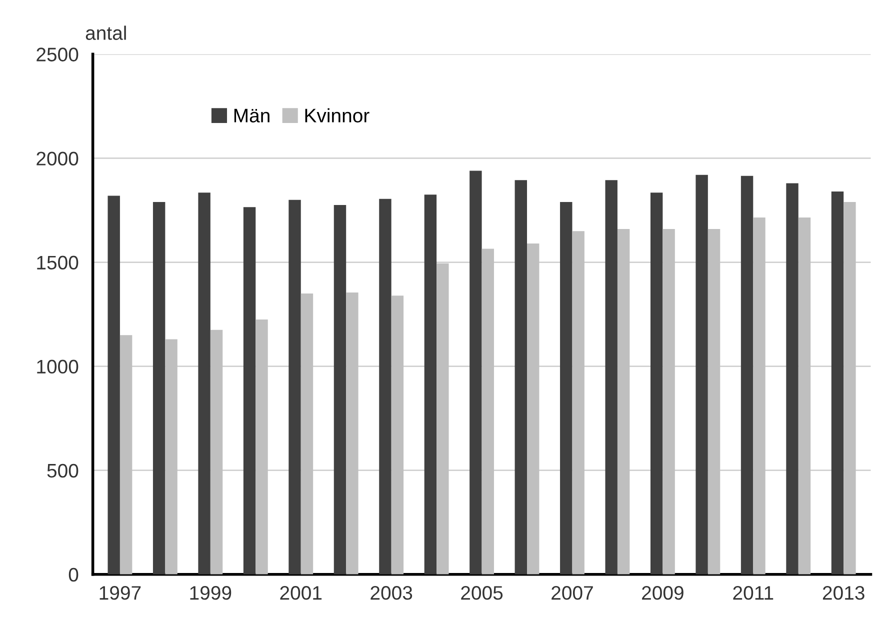  Describe the element at coordinates (57, 367) in the screenshot. I see `y-tick-label: 1000` at that location.